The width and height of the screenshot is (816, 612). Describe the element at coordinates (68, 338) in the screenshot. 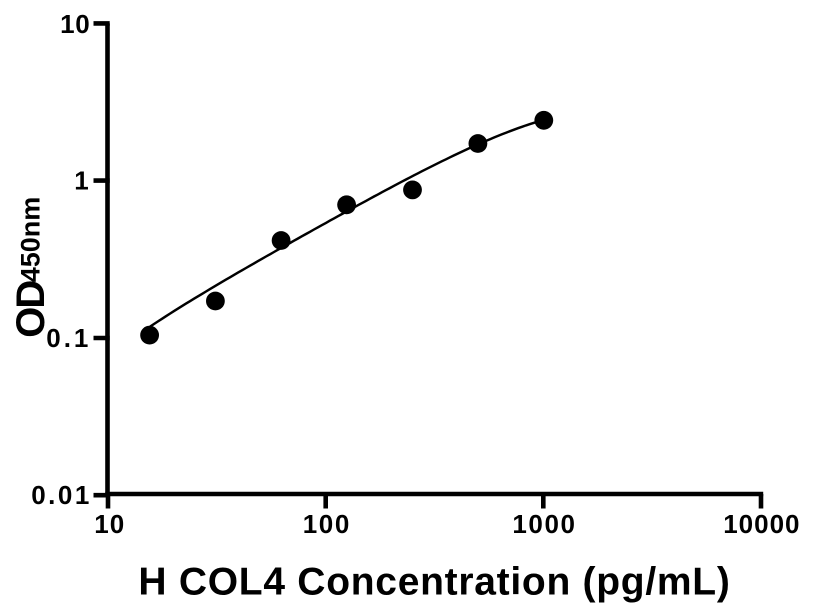

I see `svg-text: 0.1` at that location.